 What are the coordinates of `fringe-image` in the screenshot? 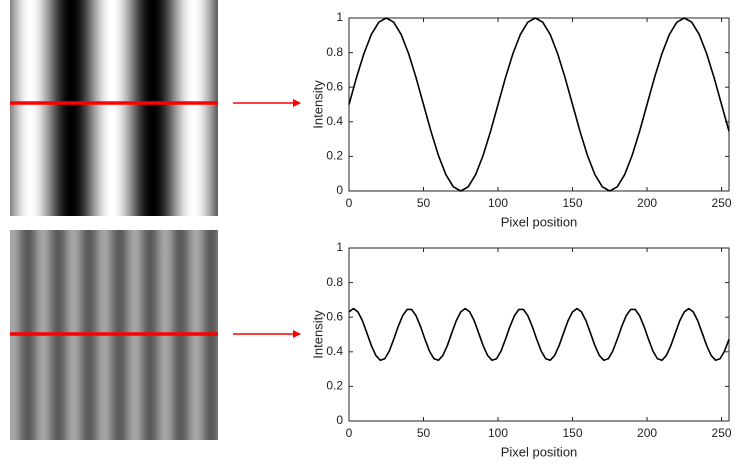 It's located at (114, 108).